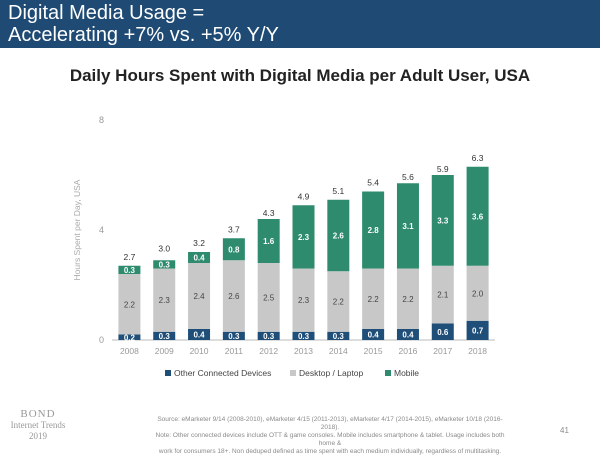 This screenshot has width=600, height=456. I want to click on bar-segment-other-connected-devices-2014, so click(338, 335).